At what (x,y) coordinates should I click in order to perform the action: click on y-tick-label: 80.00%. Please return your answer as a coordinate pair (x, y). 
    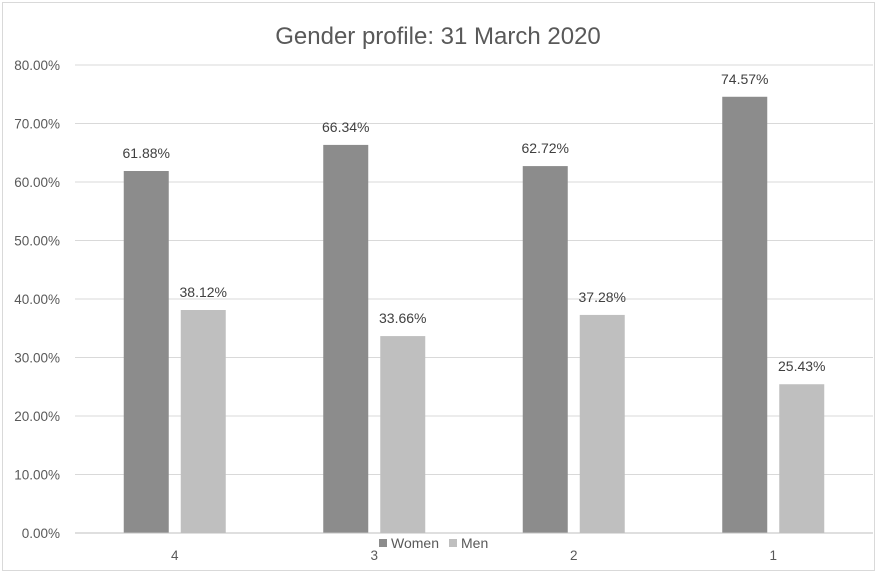
    Looking at the image, I should click on (37, 65).